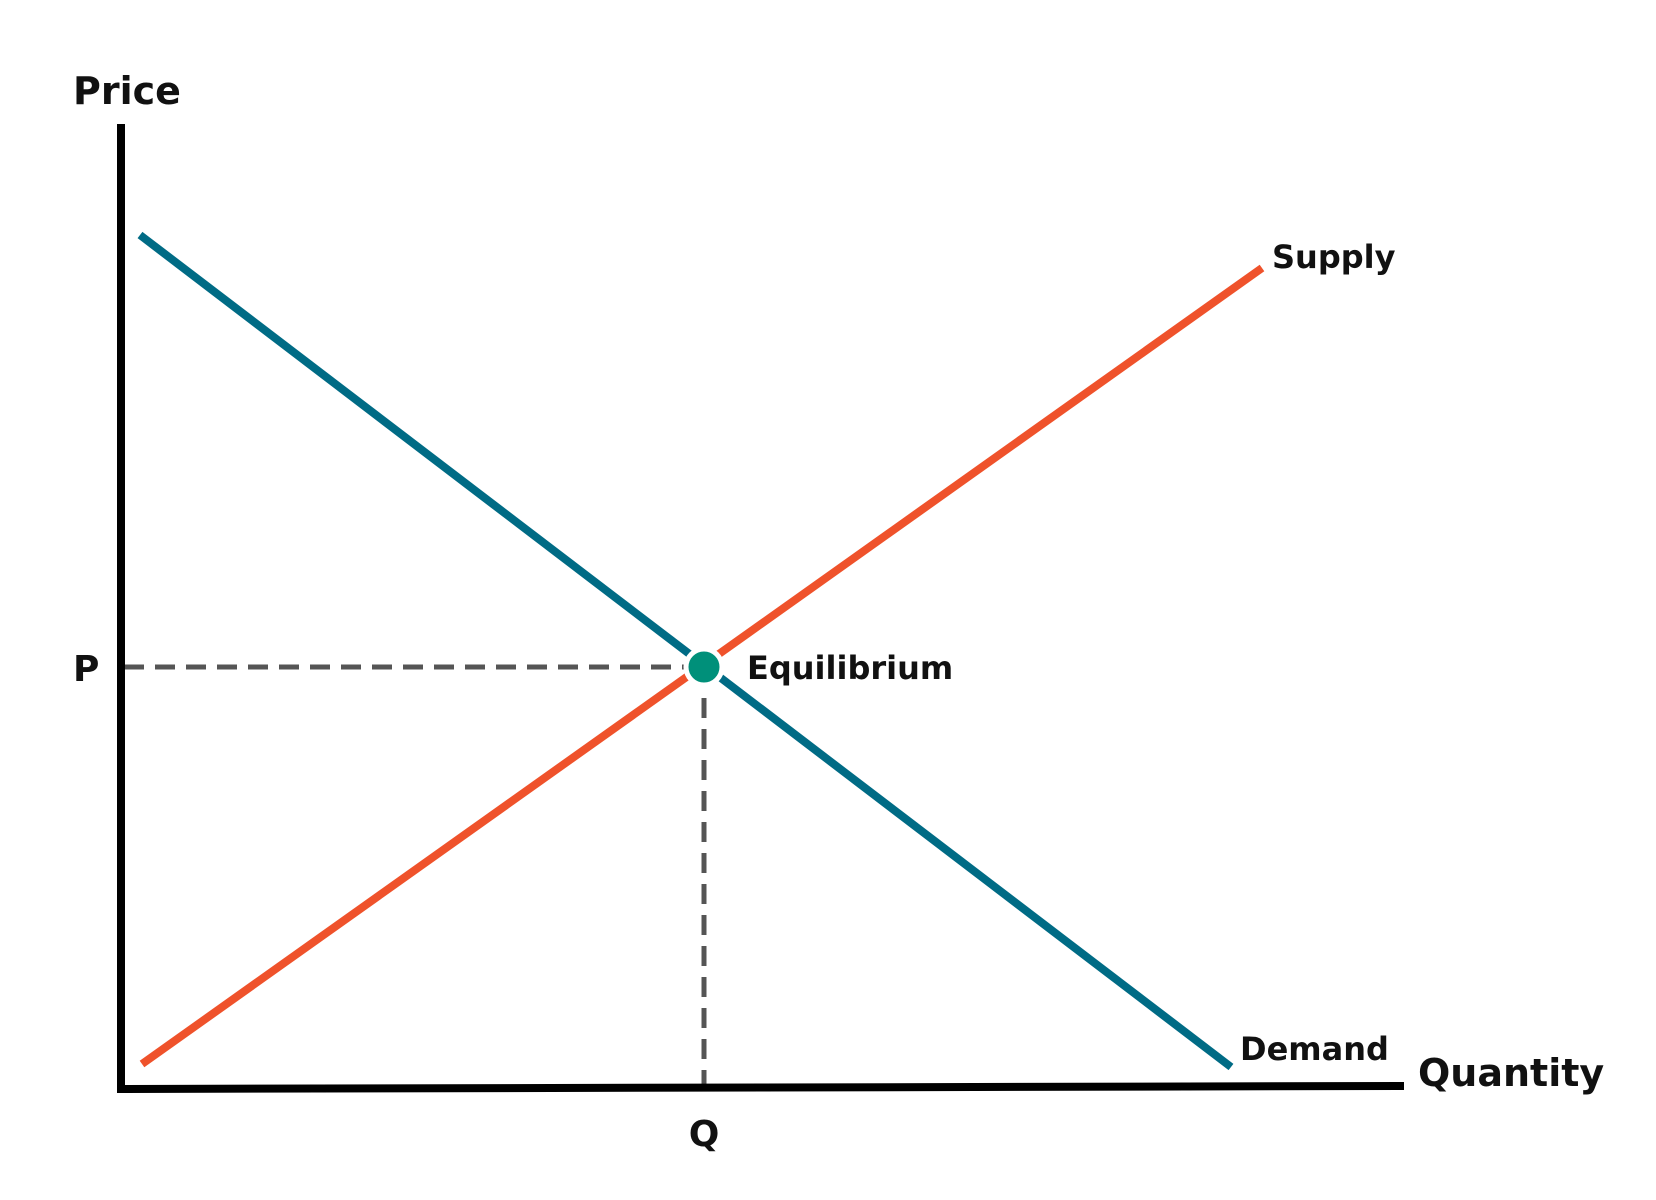 The width and height of the screenshot is (1656, 1200). What do you see at coordinates (760, 1087) in the screenshot?
I see `x-axis` at bounding box center [760, 1087].